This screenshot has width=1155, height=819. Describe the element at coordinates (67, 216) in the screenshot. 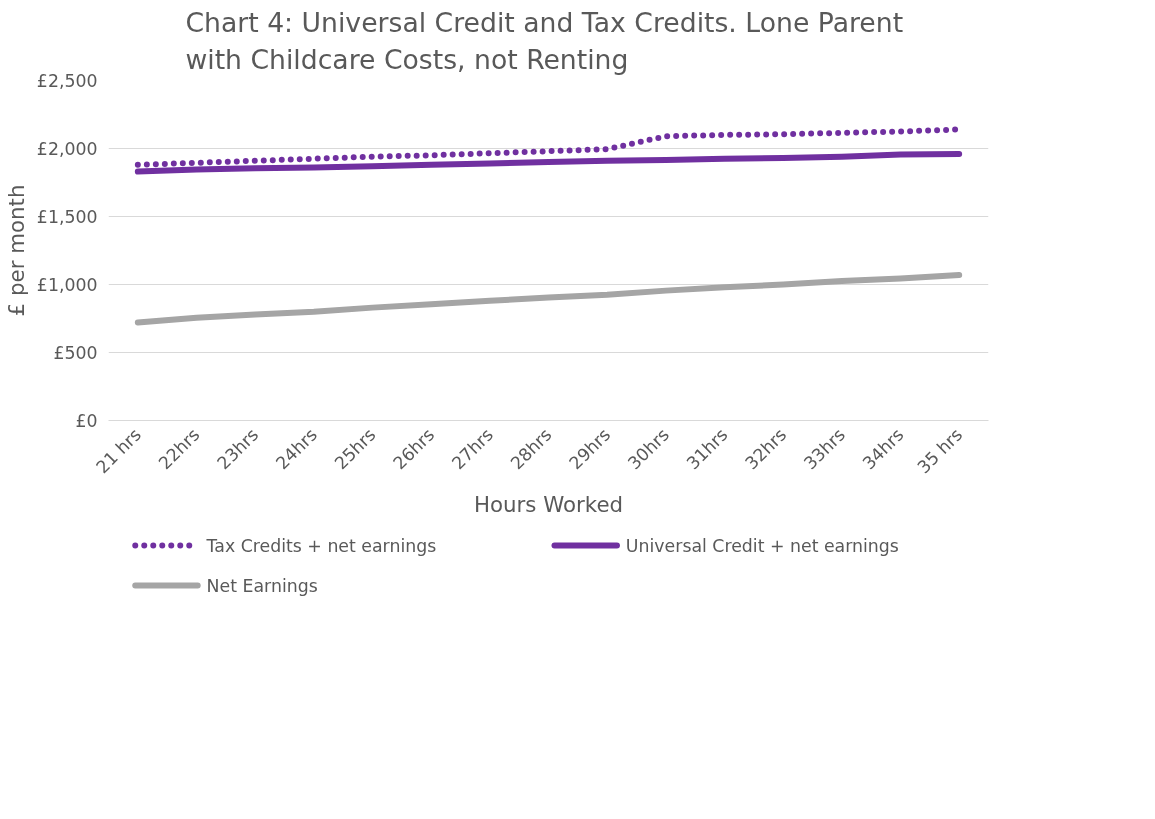

I see `y-tick-label: £1,500` at that location.